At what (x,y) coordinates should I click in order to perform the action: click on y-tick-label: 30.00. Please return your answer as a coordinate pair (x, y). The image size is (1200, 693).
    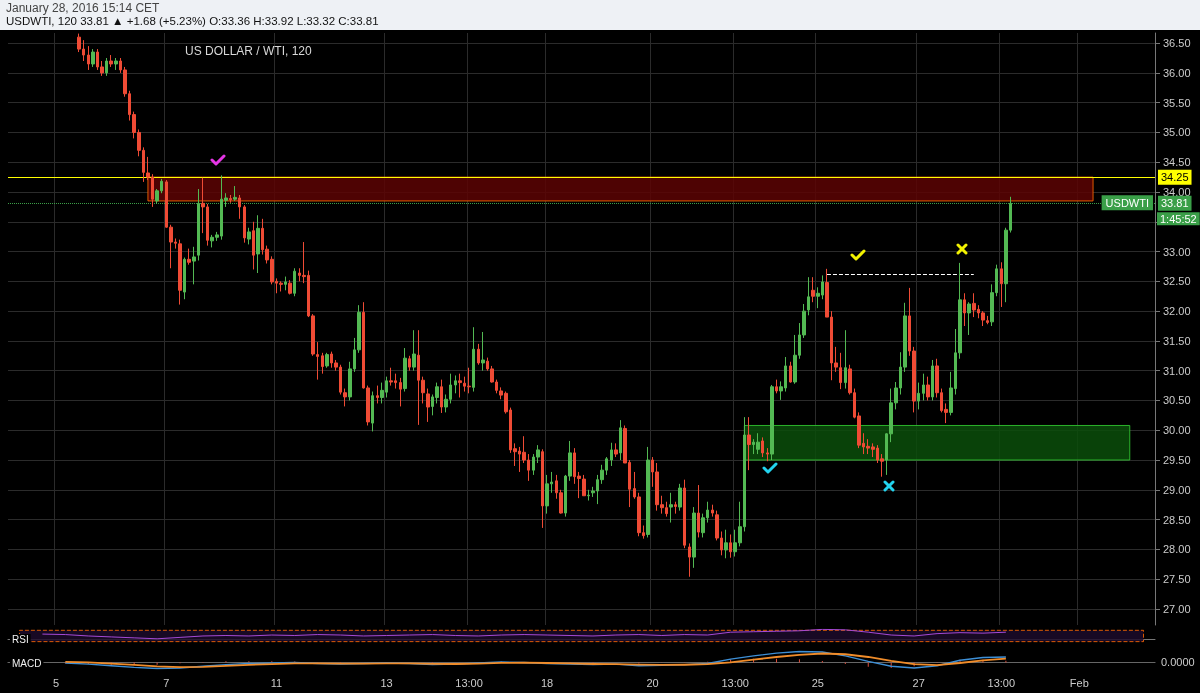
    Looking at the image, I should click on (1177, 430).